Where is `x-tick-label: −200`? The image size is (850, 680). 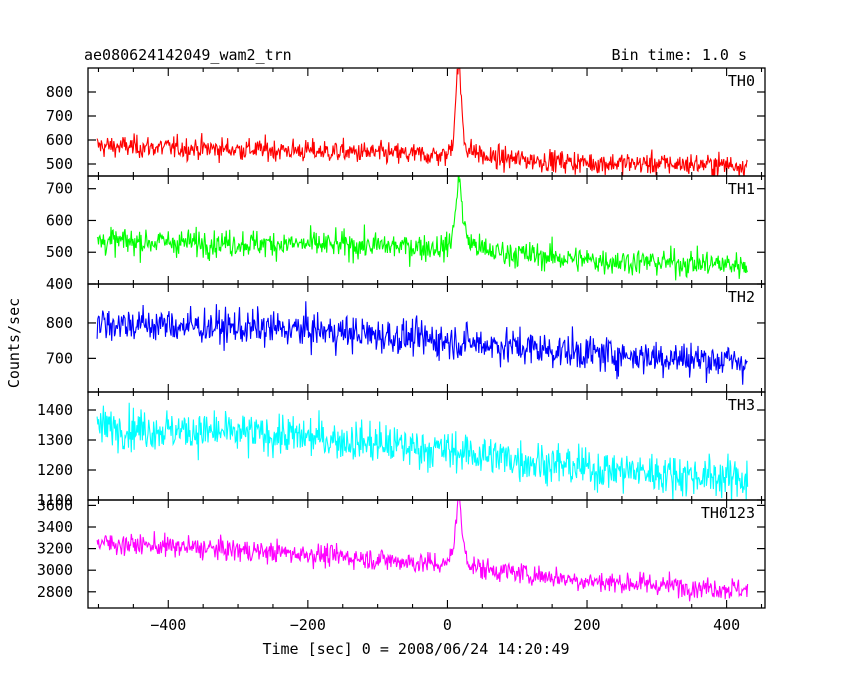 x-tick-label: −200 is located at coordinates (308, 625).